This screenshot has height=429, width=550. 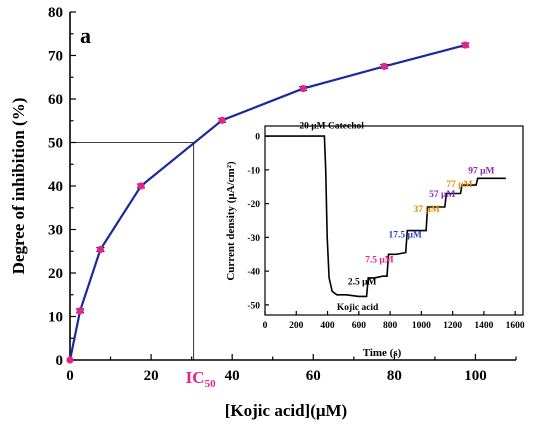 What do you see at coordinates (265, 326) in the screenshot?
I see `inset-x-tick-label: 0` at bounding box center [265, 326].